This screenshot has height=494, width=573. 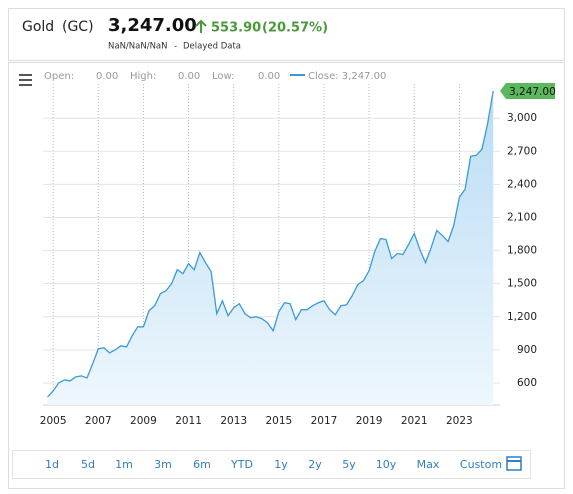 What do you see at coordinates (78, 27) in the screenshot?
I see `symbol: (GC)` at bounding box center [78, 27].